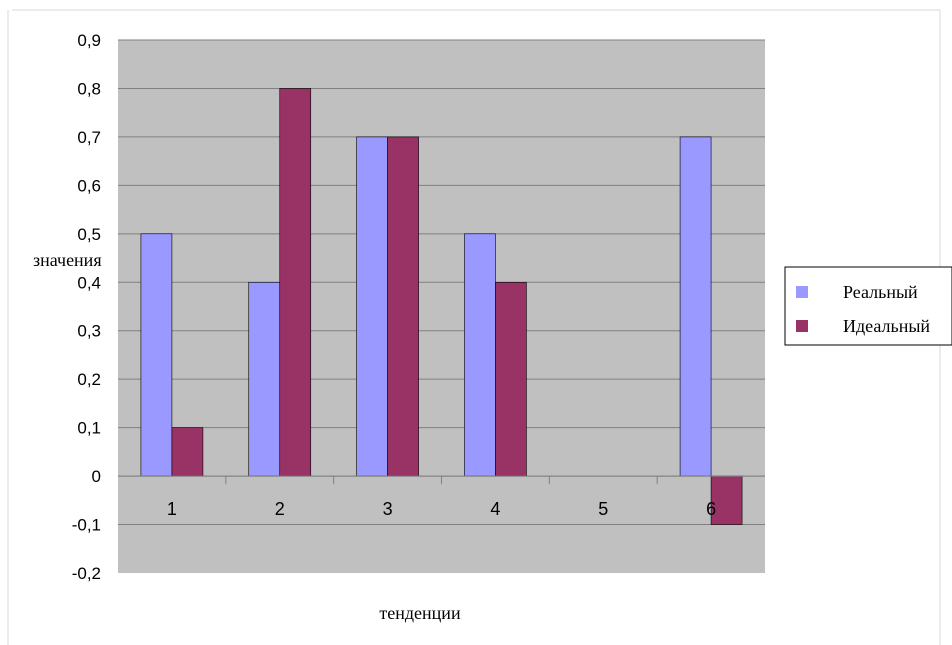  Describe the element at coordinates (187, 452) in the screenshot. I see `bar-series2-cat1` at that location.